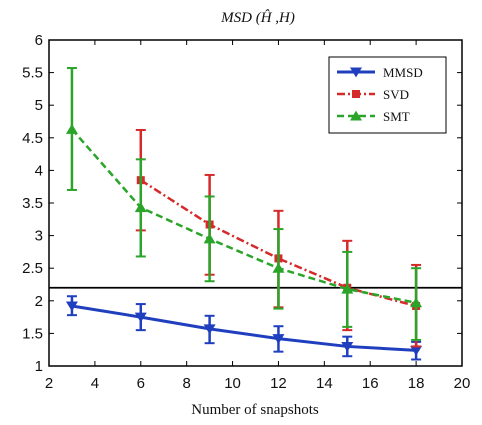 Image resolution: width=482 pixels, height=425 pixels. I want to click on legend-marker-mmsd, so click(356, 72).